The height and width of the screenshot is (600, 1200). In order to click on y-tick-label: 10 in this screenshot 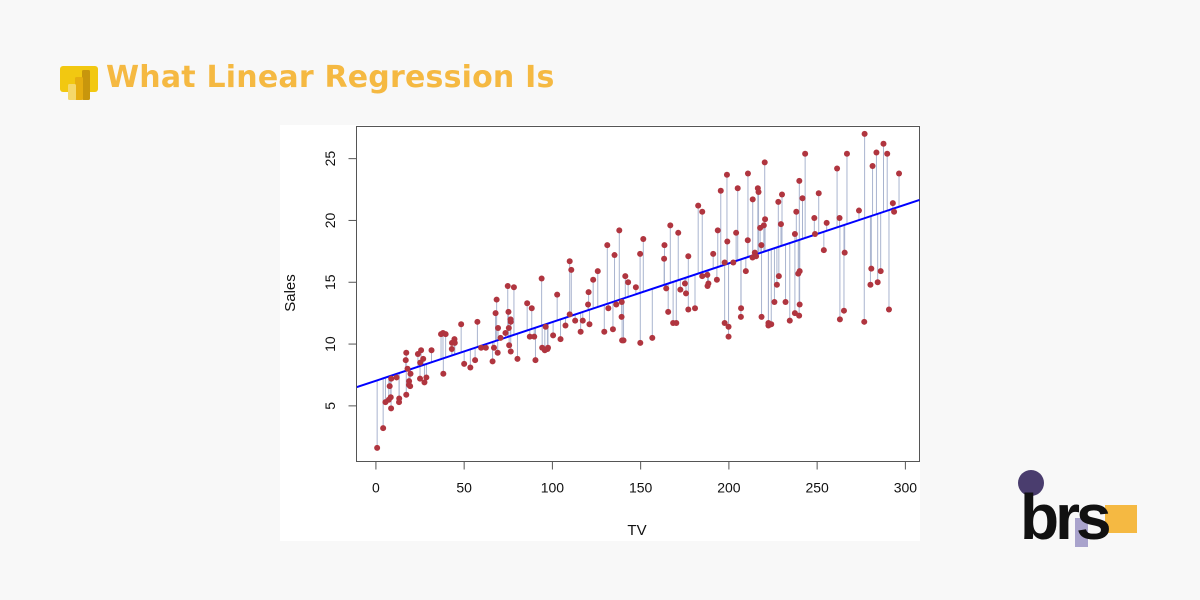, I will do `click(330, 344)`.